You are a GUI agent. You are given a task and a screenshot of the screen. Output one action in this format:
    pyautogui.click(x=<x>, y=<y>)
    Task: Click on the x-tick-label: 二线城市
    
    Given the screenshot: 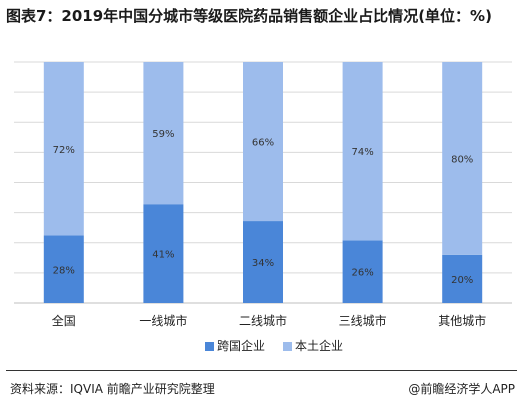 What is the action you would take?
    pyautogui.click(x=263, y=320)
    